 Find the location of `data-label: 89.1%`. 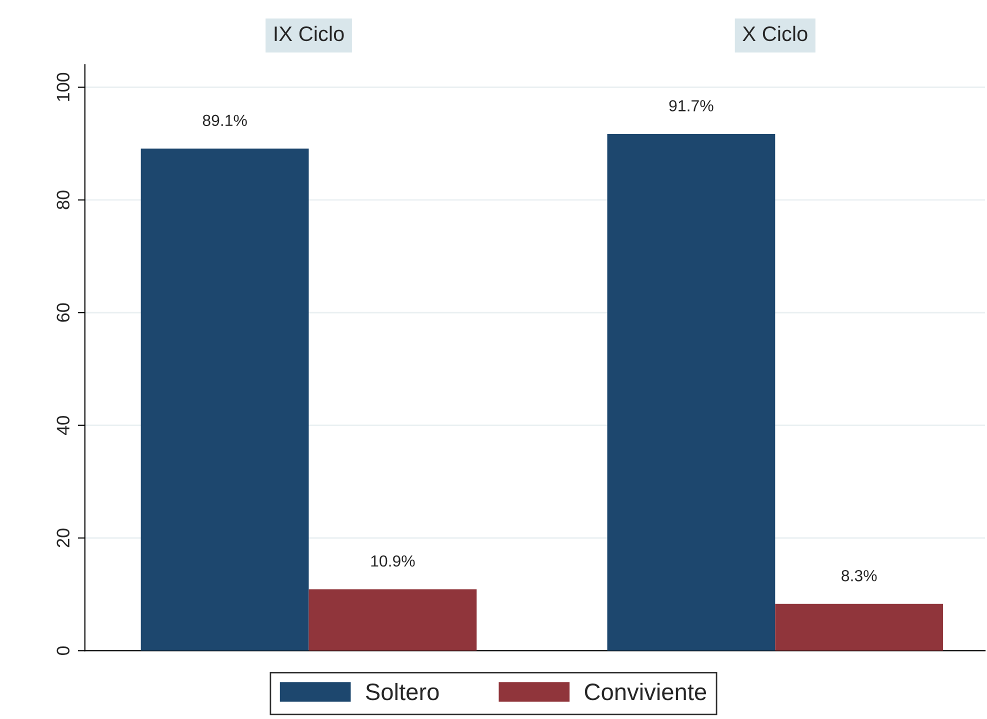

data-label: 89.1% is located at coordinates (224, 120).